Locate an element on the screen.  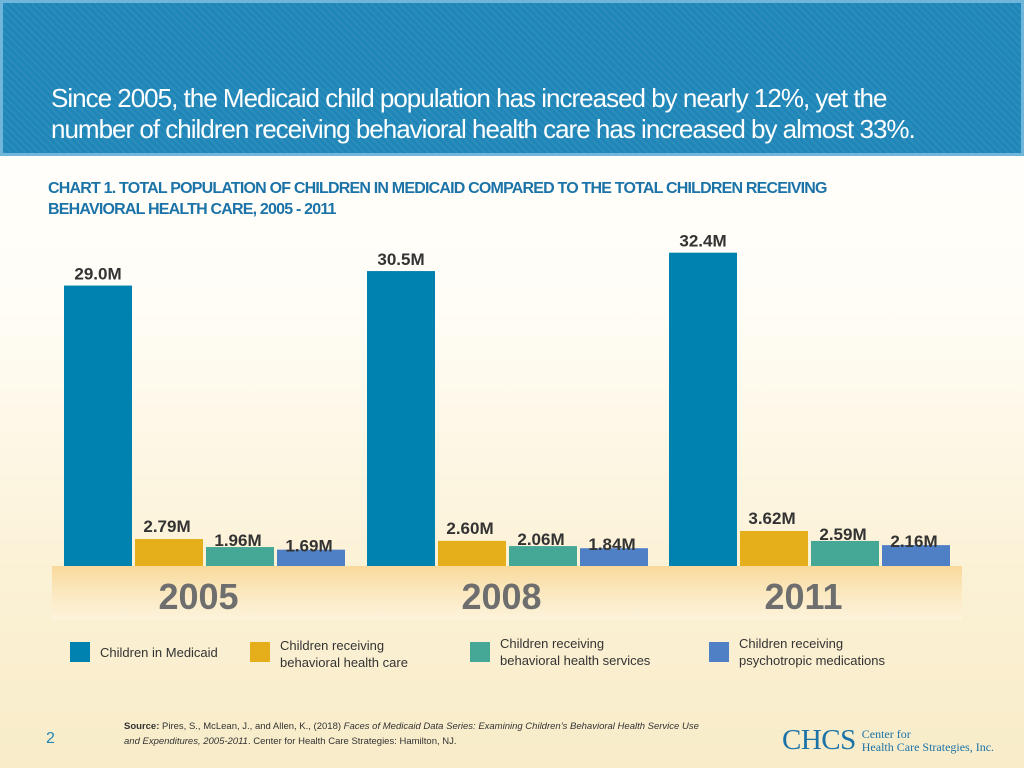
data-label-medicaid-2011: 32.4M is located at coordinates (702, 241).